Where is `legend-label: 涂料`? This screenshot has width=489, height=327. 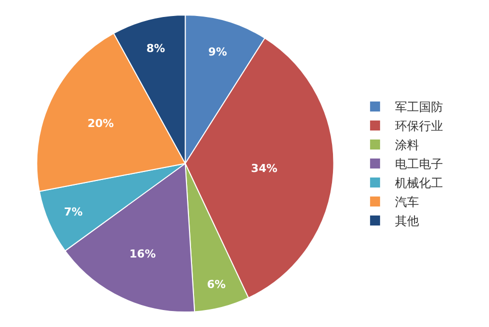
legend-label: 涂料 is located at coordinates (407, 145).